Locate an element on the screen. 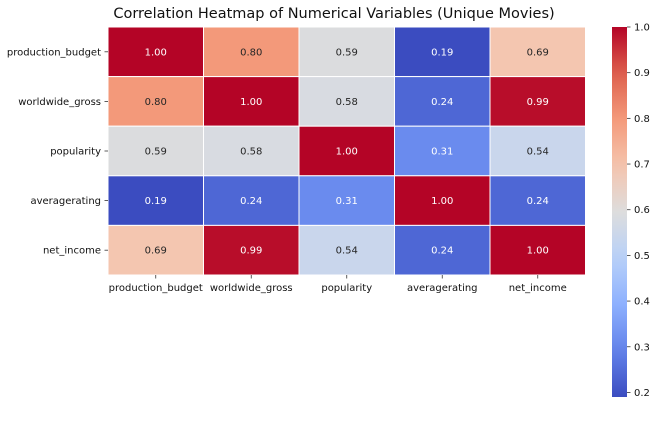  x-tick-label: worldwide_gross is located at coordinates (251, 288).